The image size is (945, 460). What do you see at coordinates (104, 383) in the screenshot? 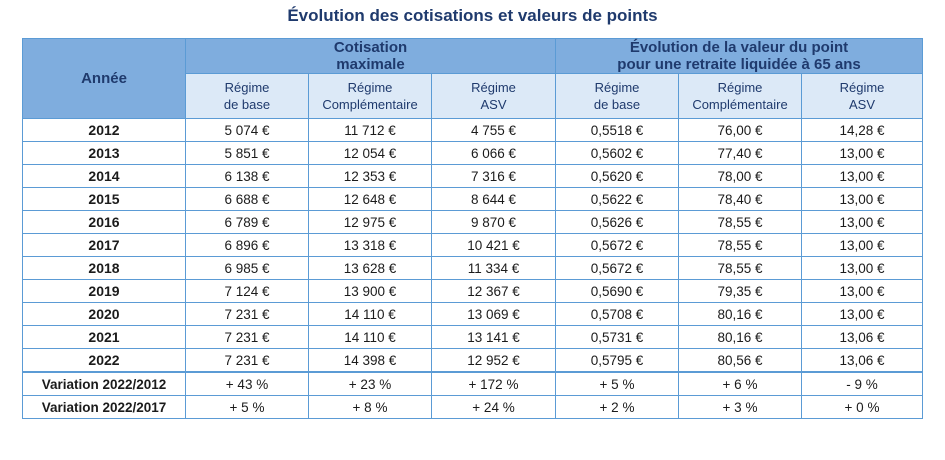
I see `cell-year: Variation 2022/2012` at bounding box center [104, 383].